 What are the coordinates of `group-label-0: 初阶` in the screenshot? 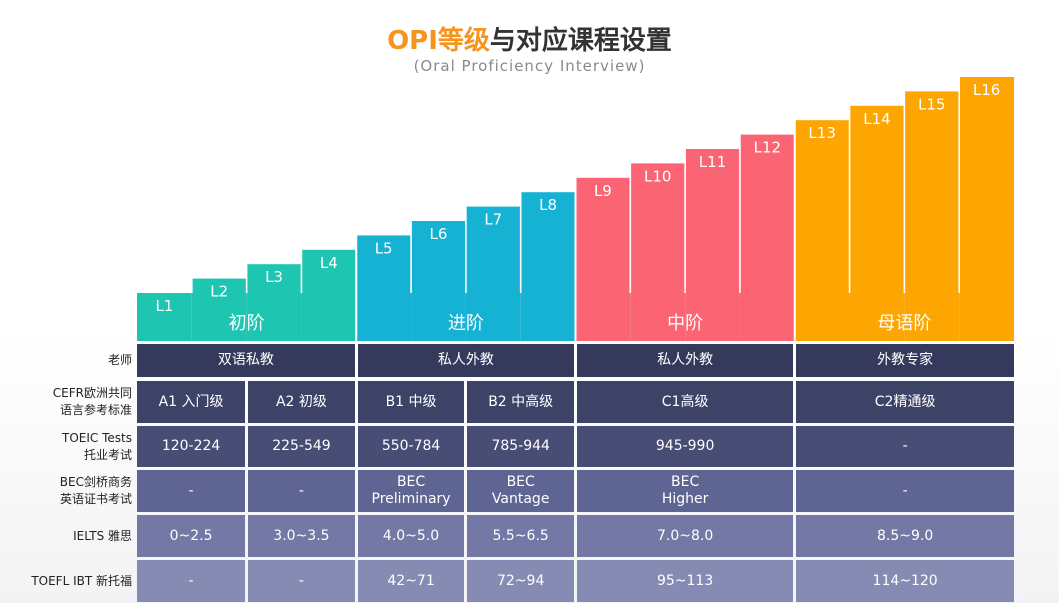 It's located at (247, 323).